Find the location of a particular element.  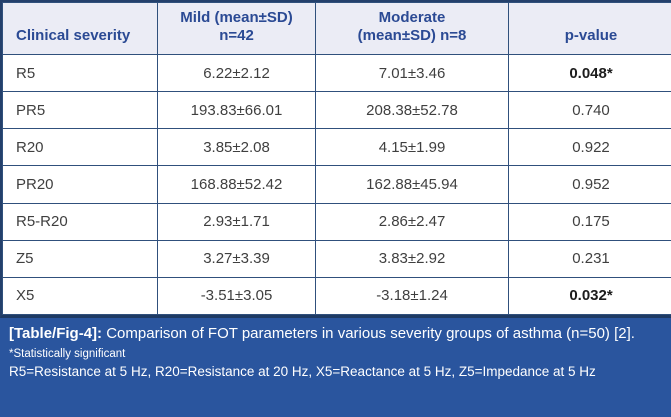

mild-value-cell: 3.85±2.08 is located at coordinates (236, 147).